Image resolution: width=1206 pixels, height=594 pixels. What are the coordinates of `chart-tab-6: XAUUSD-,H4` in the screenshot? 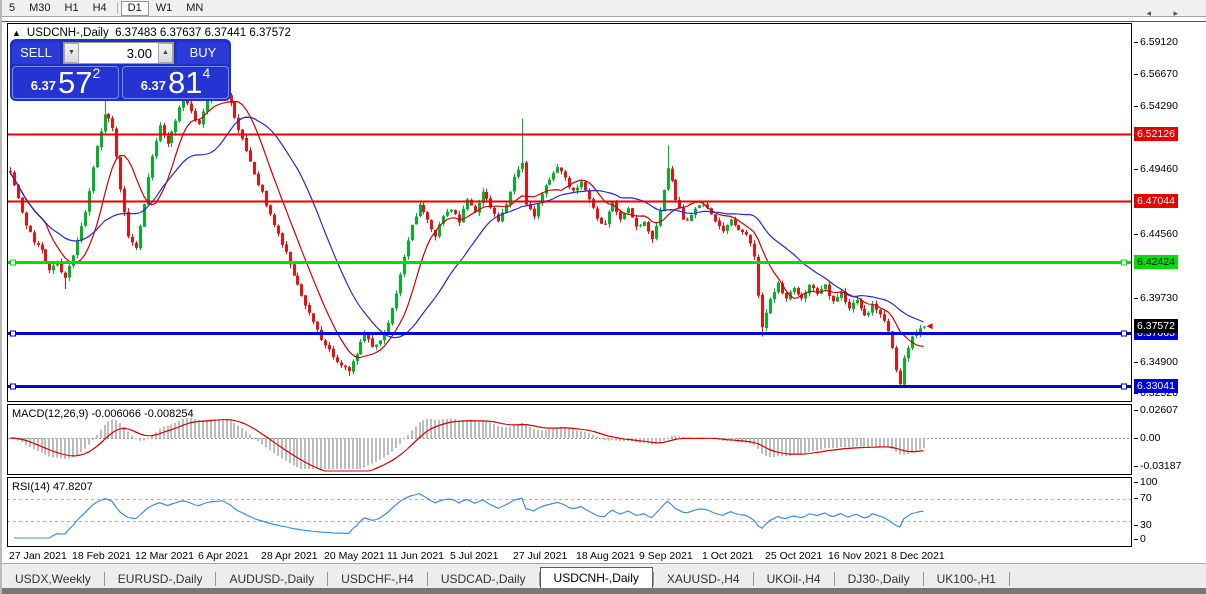 It's located at (703, 579).